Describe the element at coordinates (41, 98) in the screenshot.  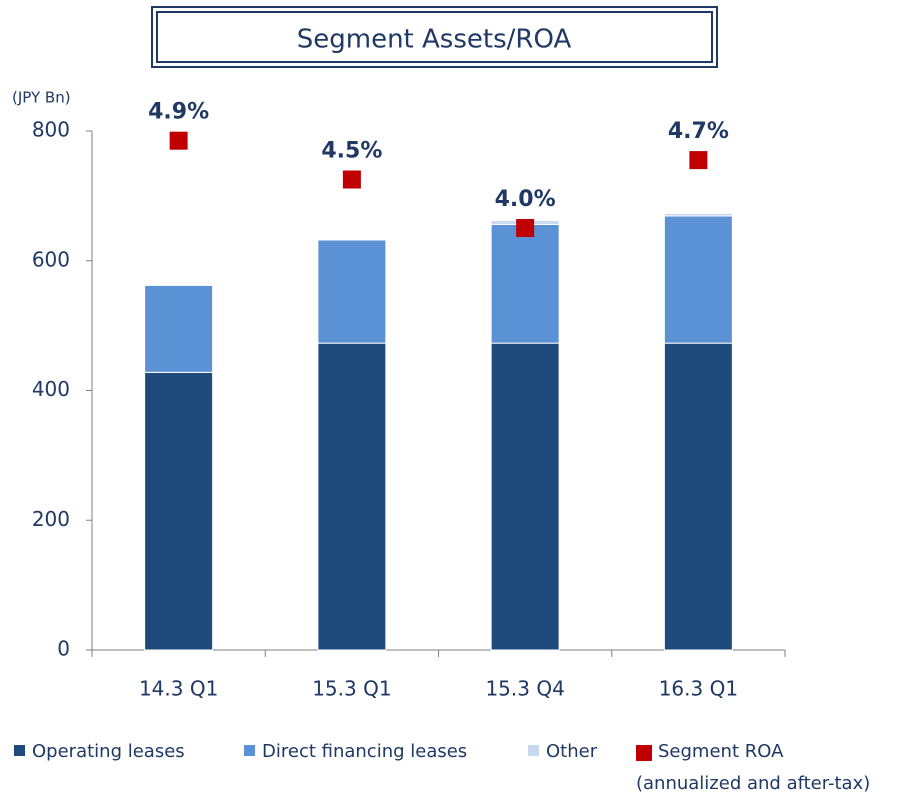
I see `y-unit-label: (JPY Bn)` at that location.